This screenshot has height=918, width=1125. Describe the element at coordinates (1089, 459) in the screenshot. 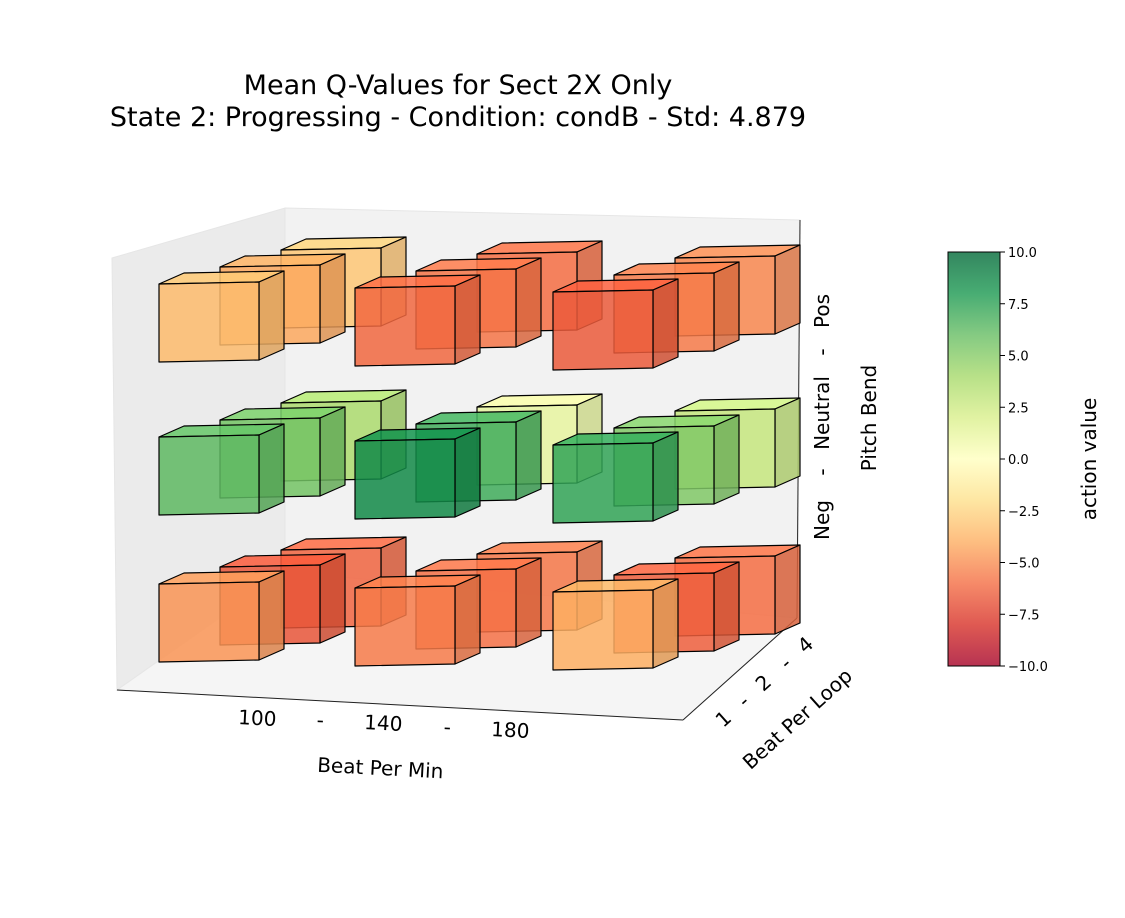

I see `colorbar-label: action value` at that location.